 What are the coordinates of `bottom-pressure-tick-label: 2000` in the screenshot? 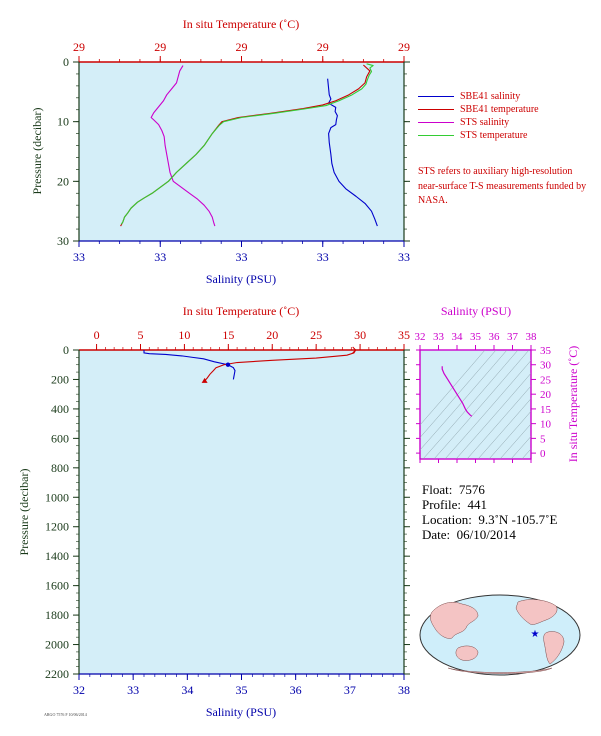 It's located at (57, 645).